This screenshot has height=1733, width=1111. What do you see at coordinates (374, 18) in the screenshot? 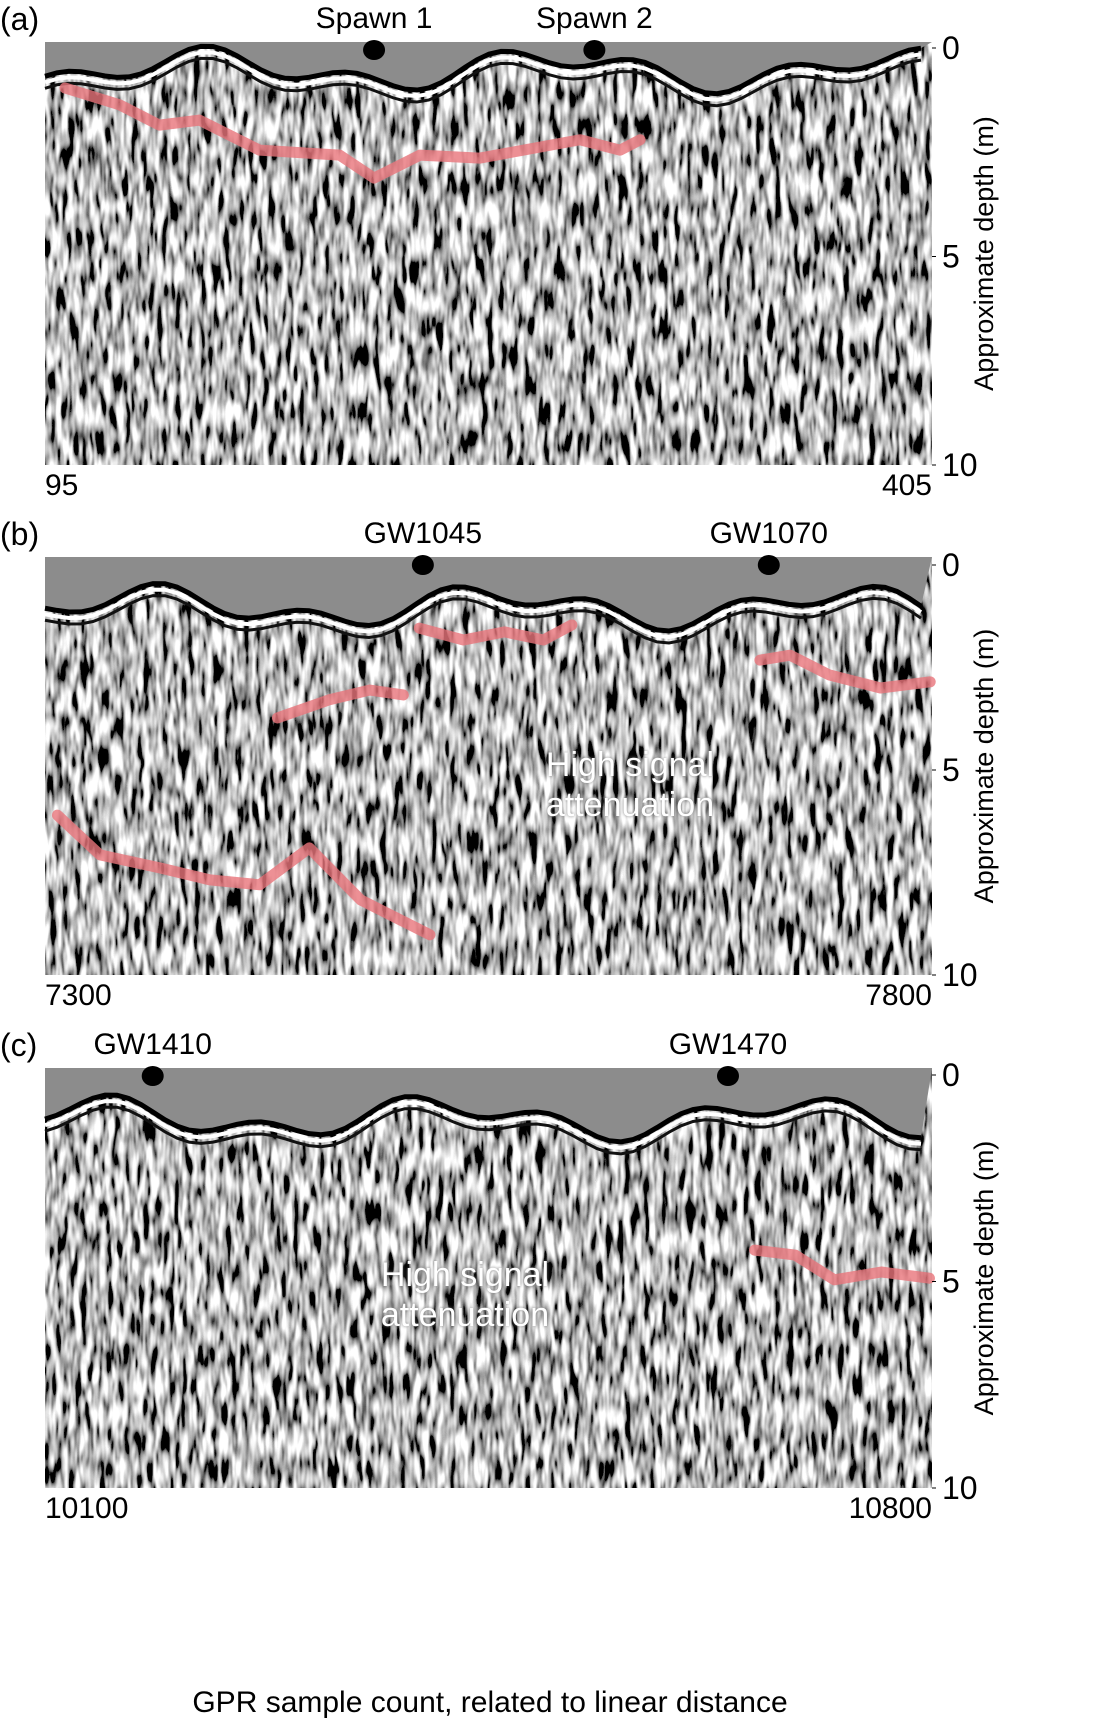
I see `marker-label: Spawn 1` at bounding box center [374, 18].